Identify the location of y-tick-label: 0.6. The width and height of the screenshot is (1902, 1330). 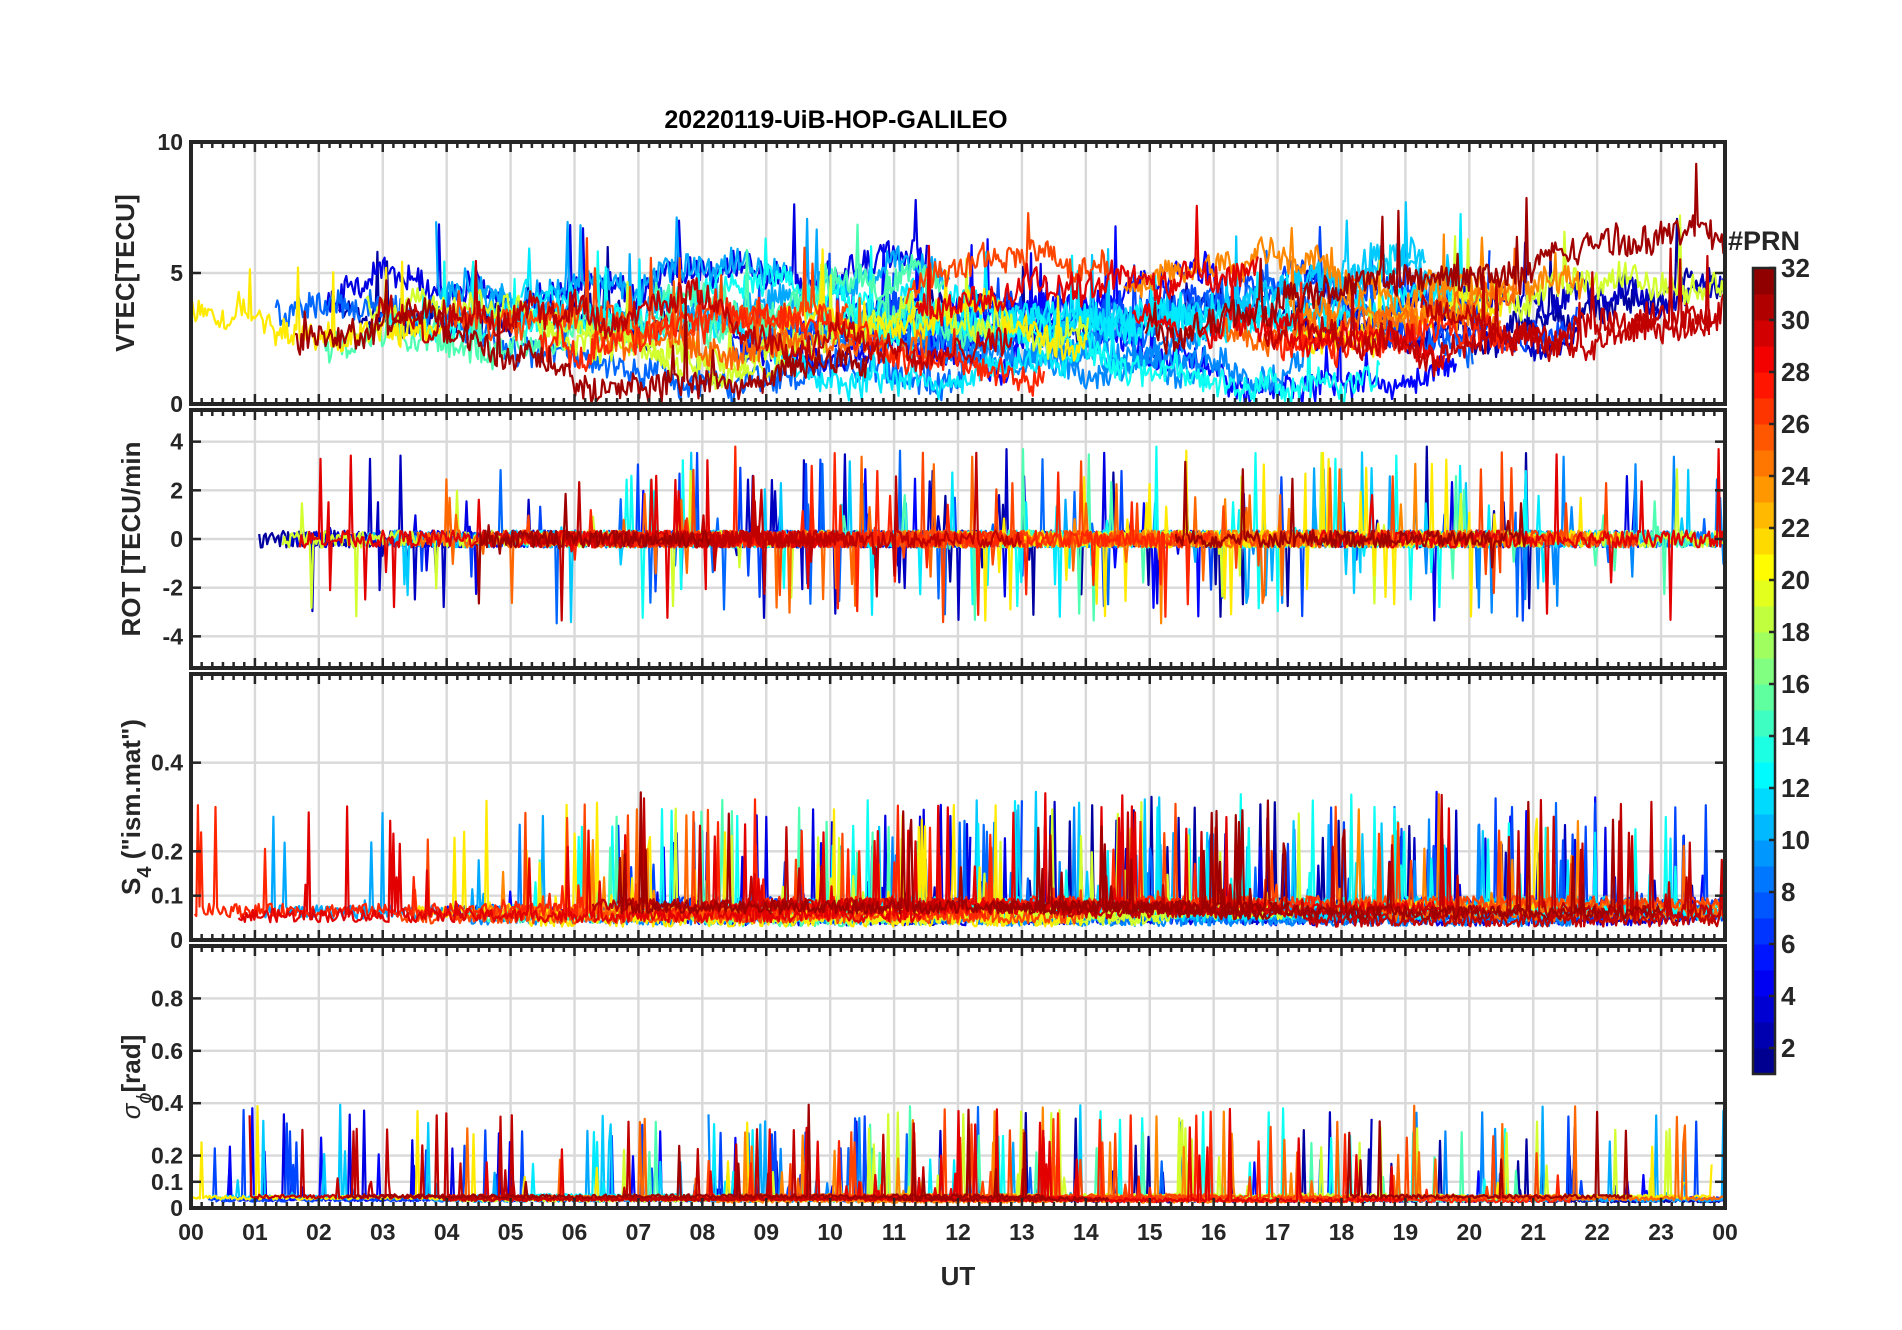
(167, 1051).